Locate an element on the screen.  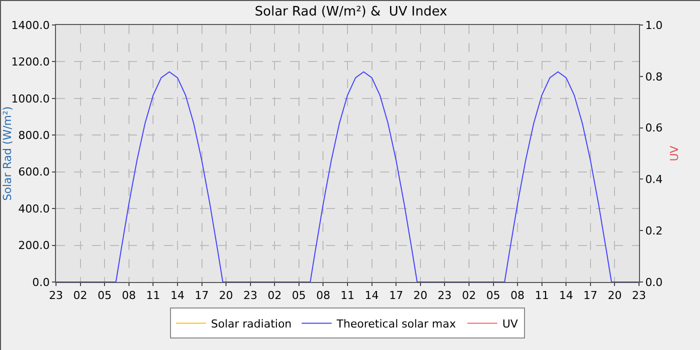
y-tick-label: 400.0 is located at coordinates (34, 209).